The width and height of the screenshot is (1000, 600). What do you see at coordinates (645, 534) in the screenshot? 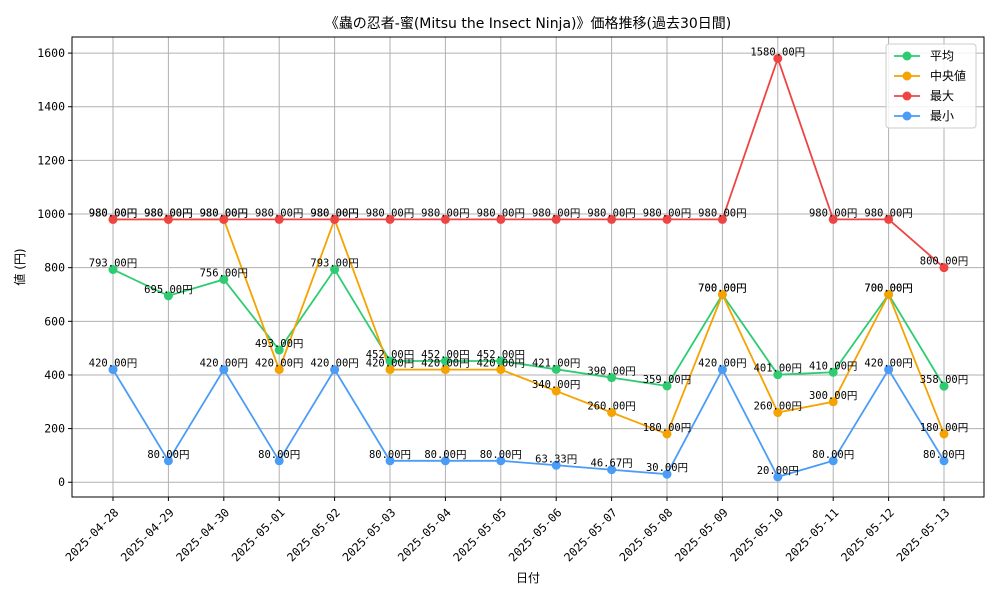
I see `x-tick-label: 2025-05-08` at bounding box center [645, 534].